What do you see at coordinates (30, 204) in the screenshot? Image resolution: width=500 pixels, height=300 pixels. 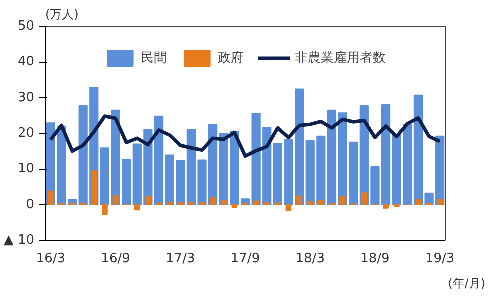 I see `y-tick-label: 0` at bounding box center [30, 204].